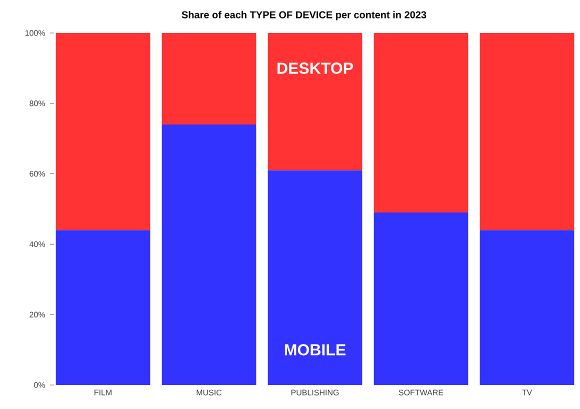  I want to click on series-label: MOBILE, so click(315, 350).